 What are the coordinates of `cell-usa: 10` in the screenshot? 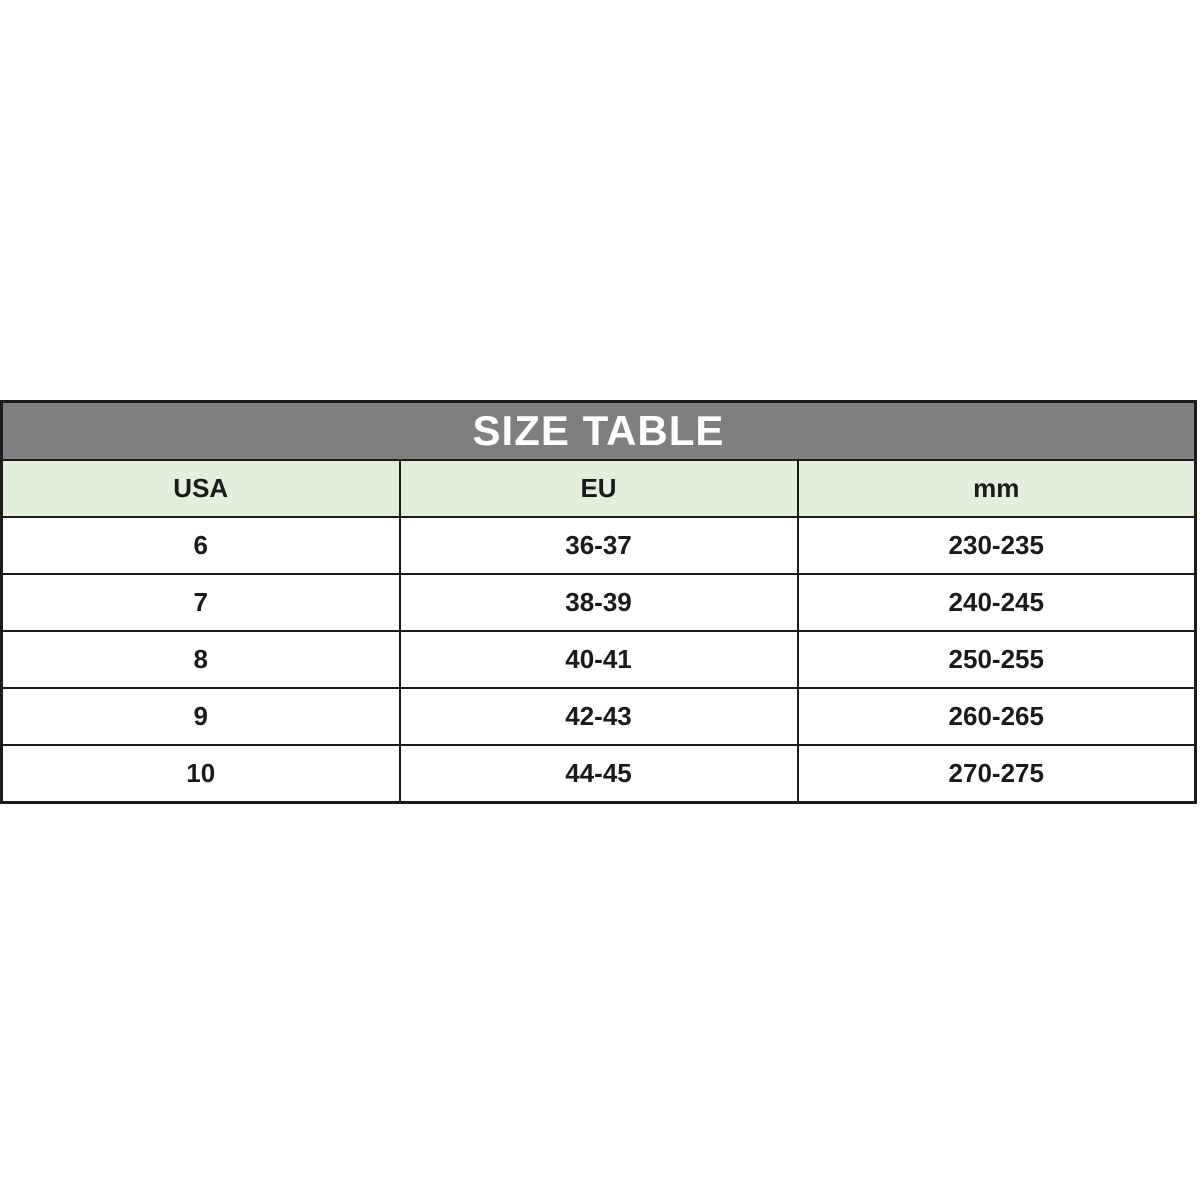 It's located at (200, 774).